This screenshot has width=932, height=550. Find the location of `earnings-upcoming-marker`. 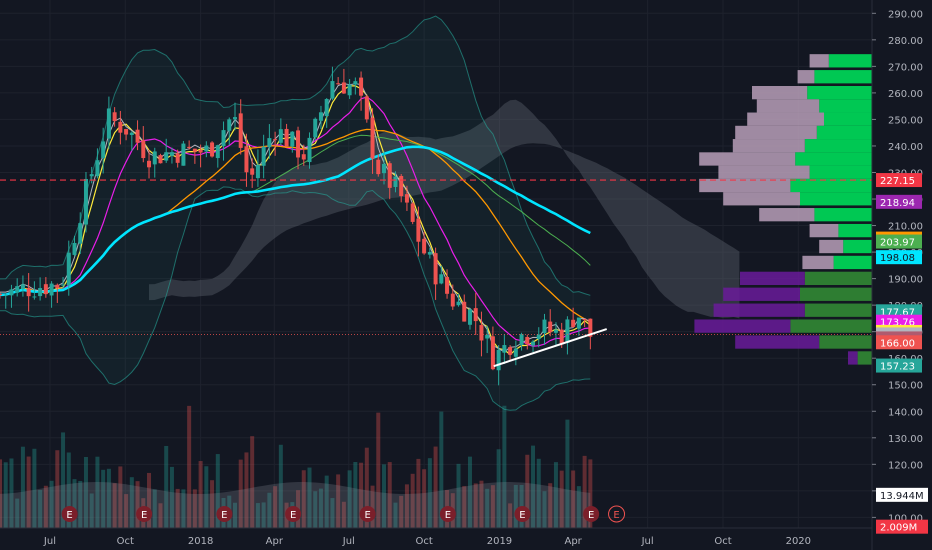

earnings-upcoming-marker is located at coordinates (617, 514).